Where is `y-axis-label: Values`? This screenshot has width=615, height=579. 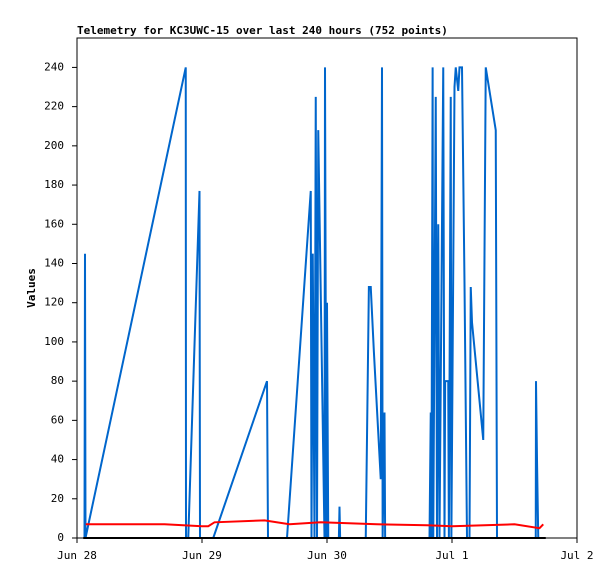
y-axis-label: Values is located at coordinates (31, 288).